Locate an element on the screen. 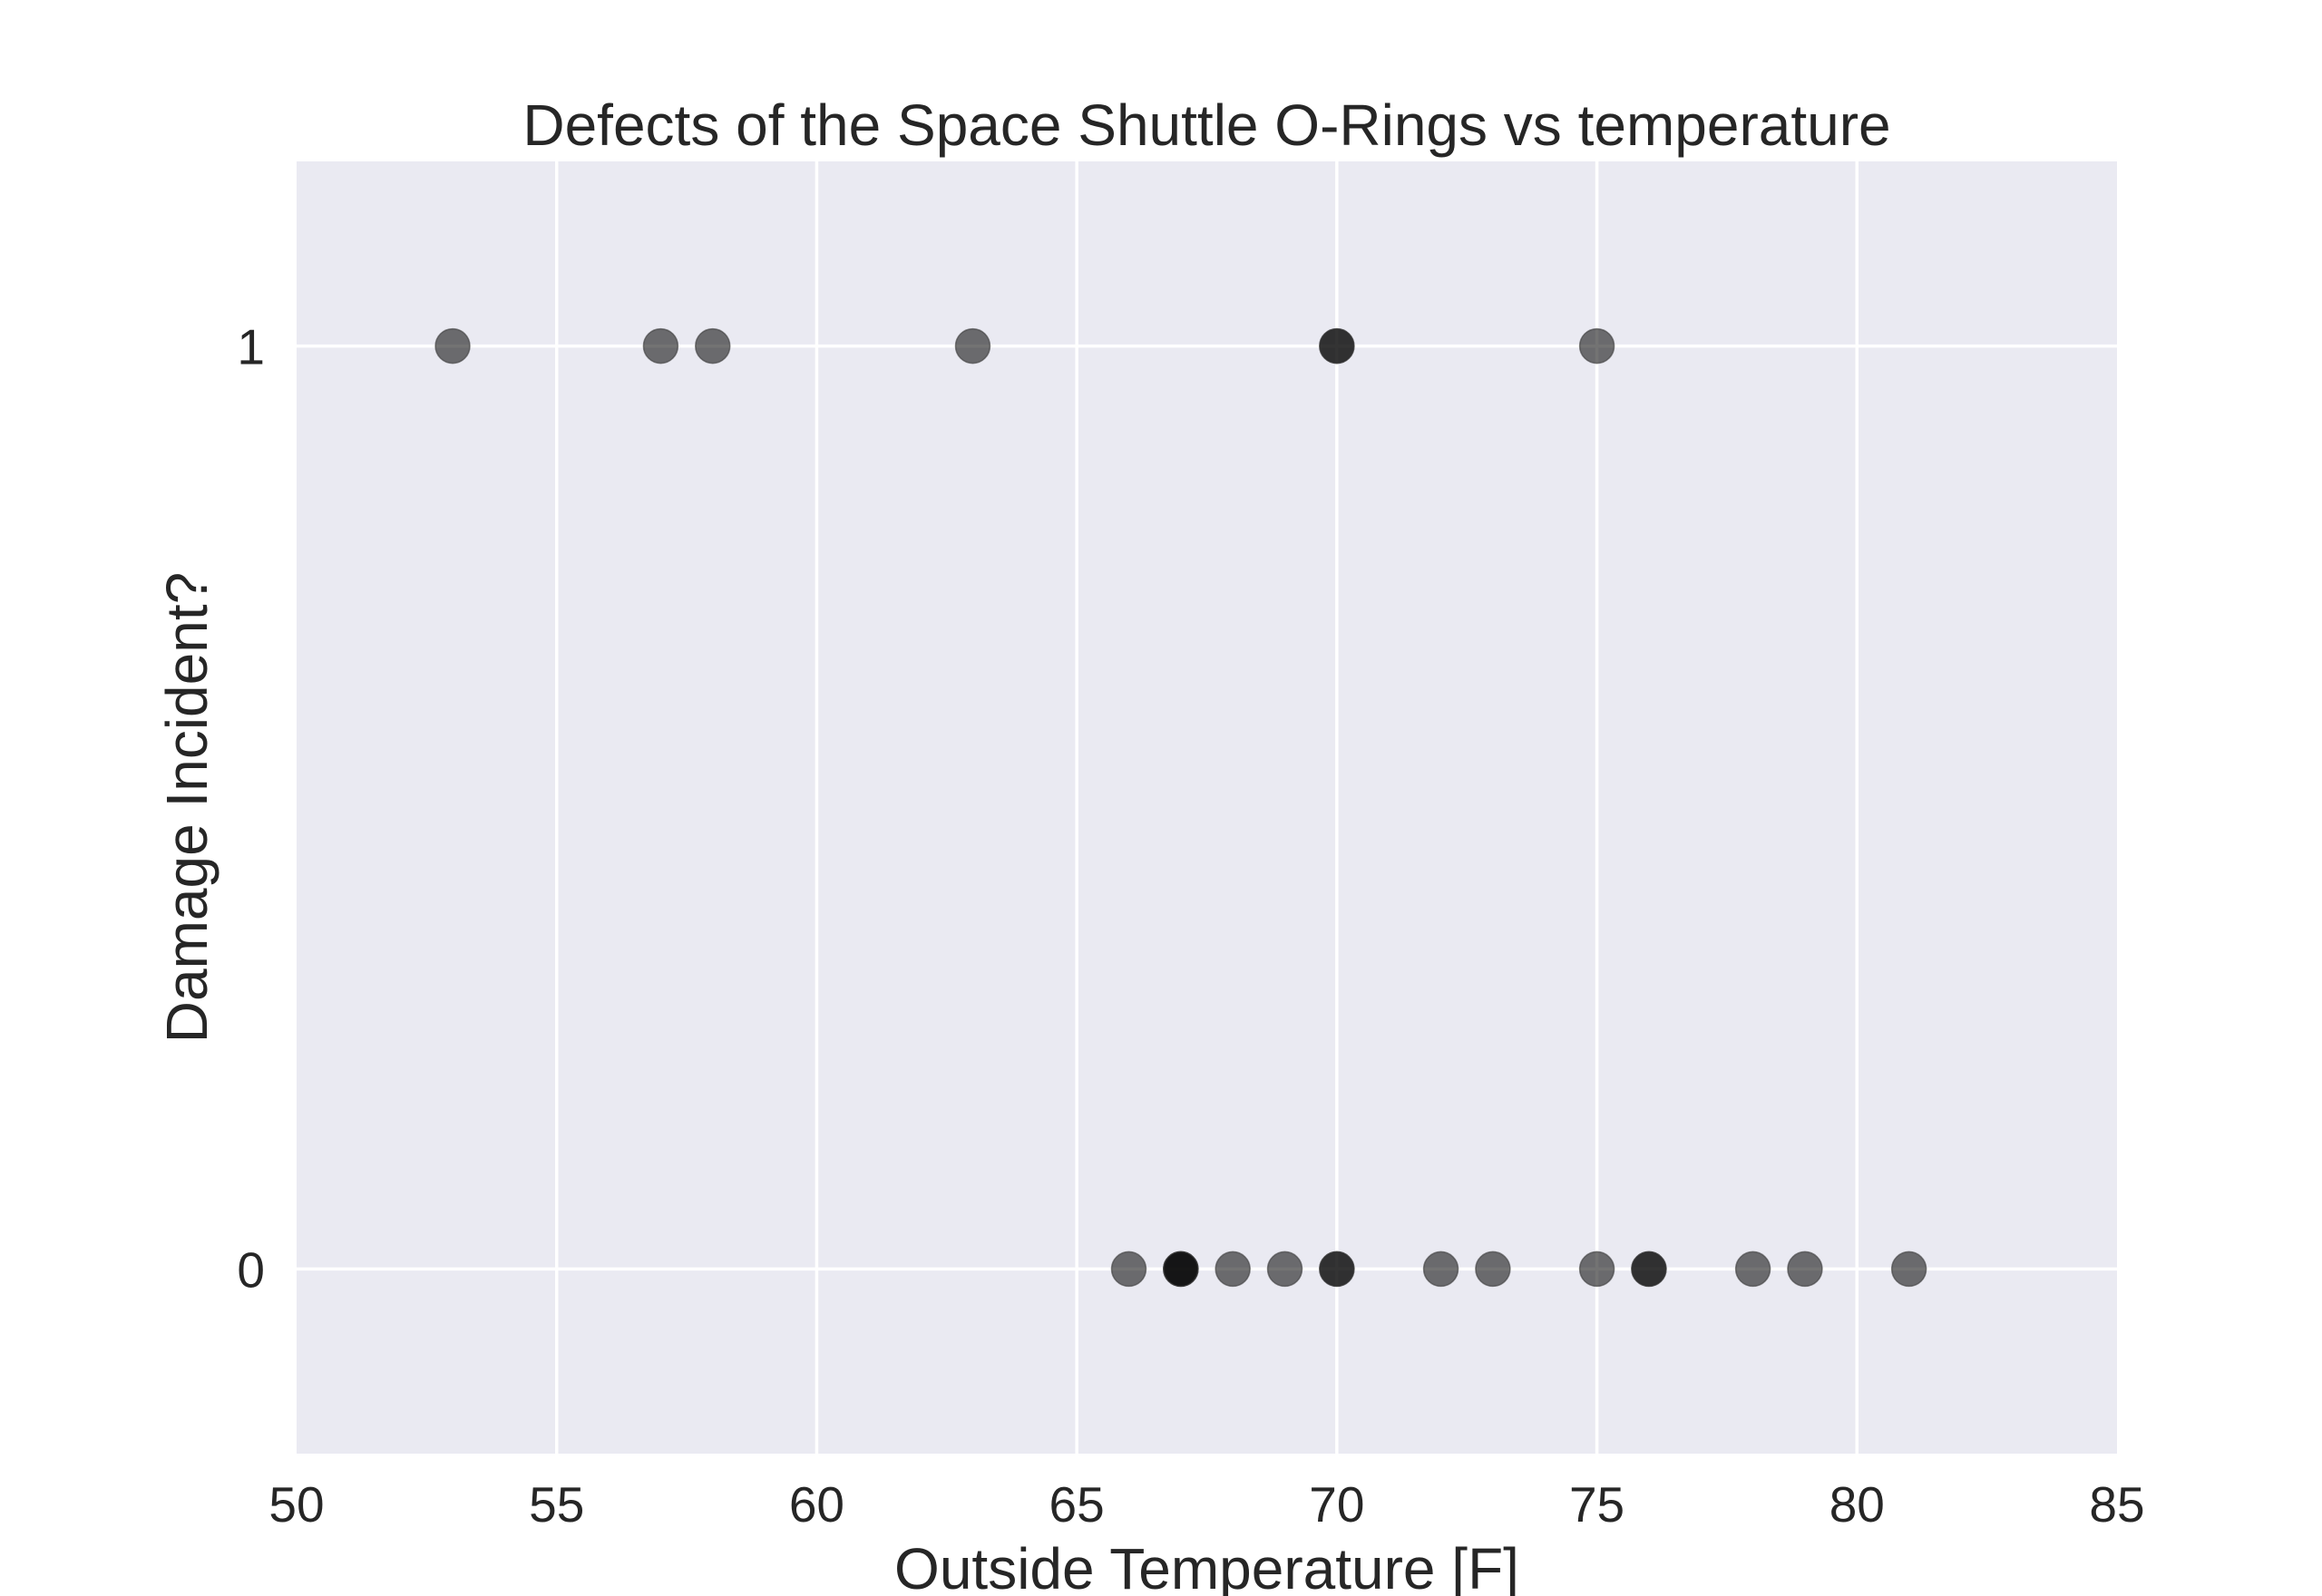  x-tick-label: 65 is located at coordinates (1077, 1504).